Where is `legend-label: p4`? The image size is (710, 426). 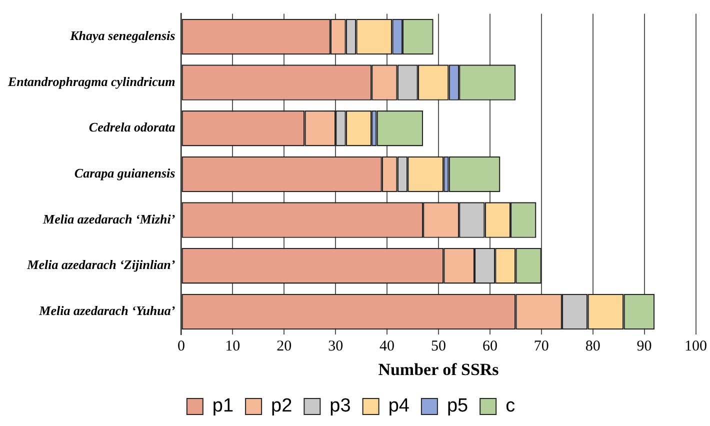
legend-label: p4 is located at coordinates (399, 406).